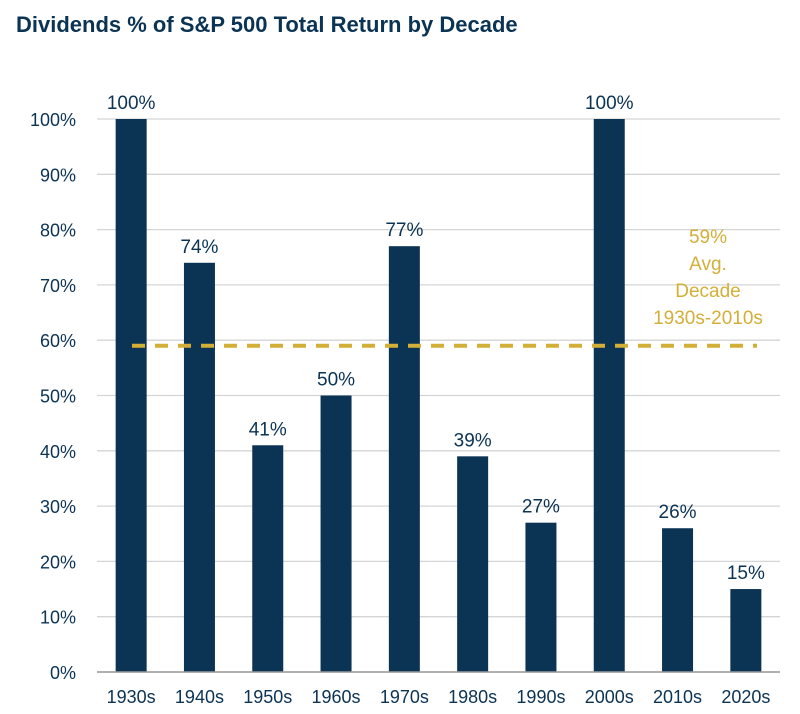 The image size is (800, 714). I want to click on average-label-line: Decade, so click(708, 291).